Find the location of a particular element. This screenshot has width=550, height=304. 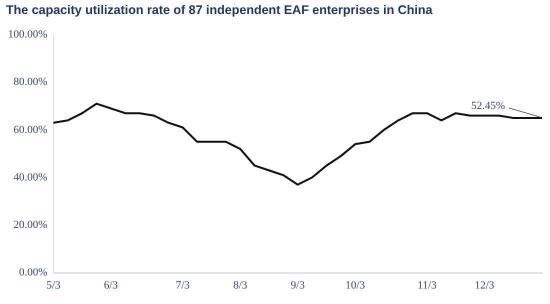

y-tick-label: 60.00% is located at coordinates (30, 130).